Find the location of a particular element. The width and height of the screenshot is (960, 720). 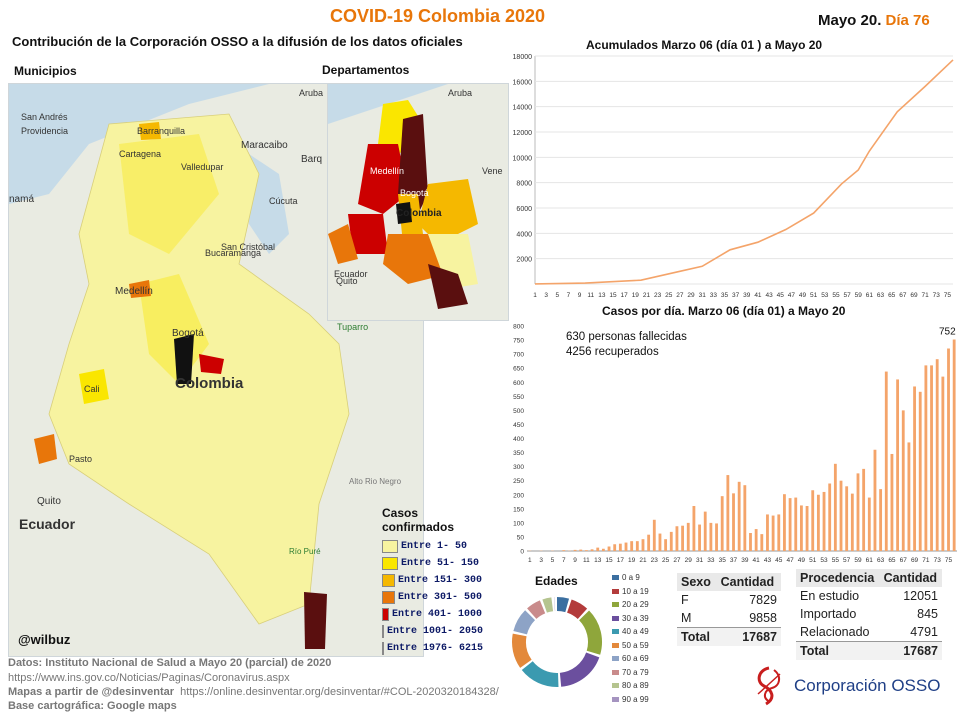

table-row: En estudio 12051 is located at coordinates (869, 596).